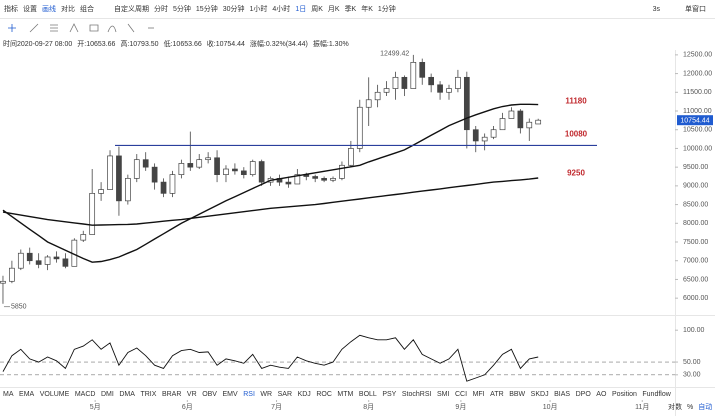 This screenshot has height=416, width=715. Describe the element at coordinates (690, 407) in the screenshot. I see `axis-option: %` at that location.